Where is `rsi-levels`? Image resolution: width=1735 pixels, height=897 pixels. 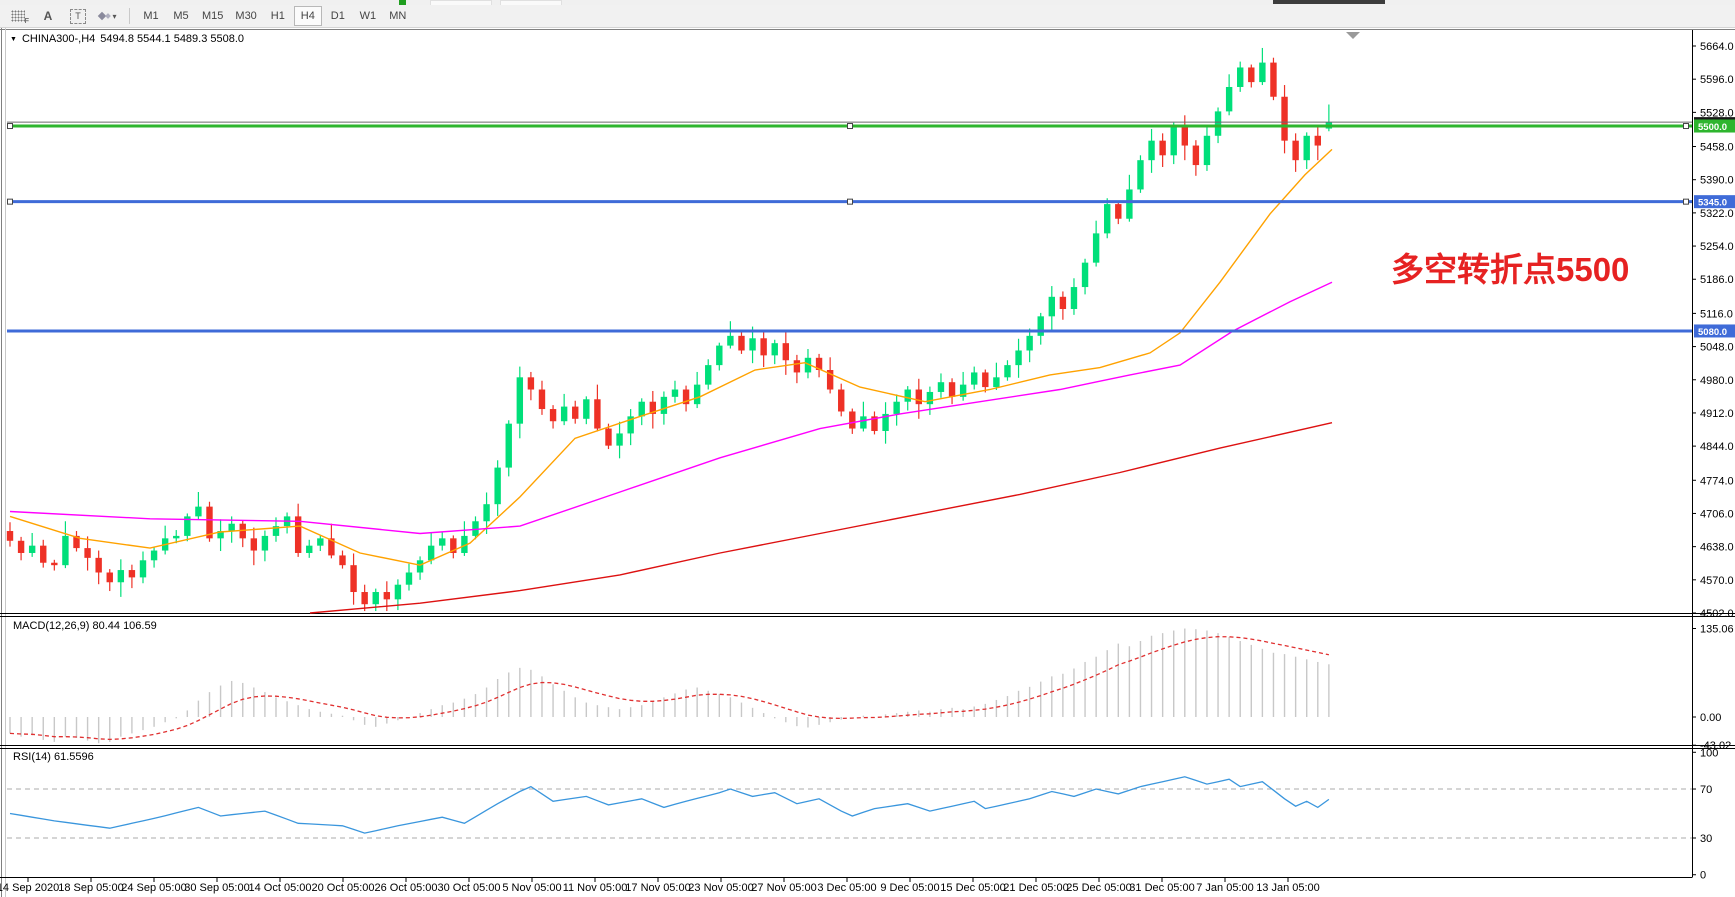
rsi-levels is located at coordinates (849, 813).